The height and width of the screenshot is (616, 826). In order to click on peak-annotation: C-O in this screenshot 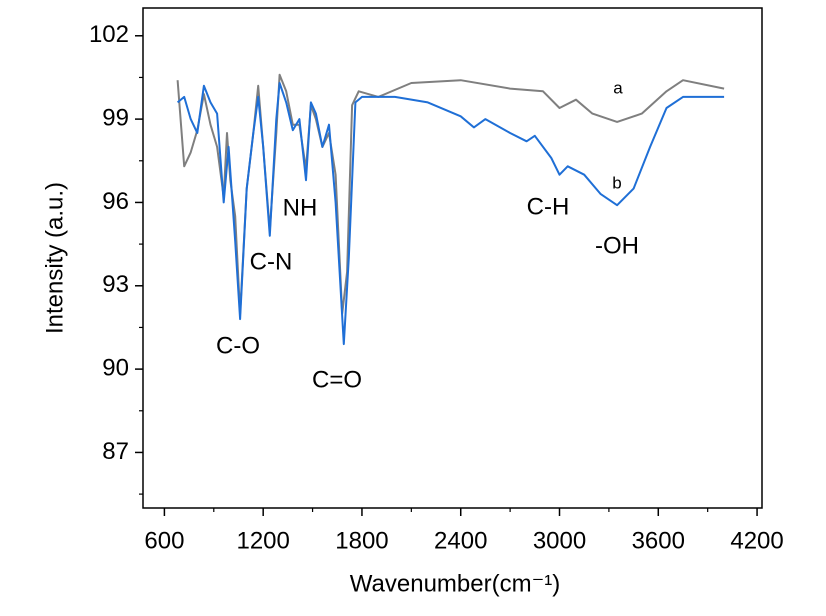, I will do `click(238, 345)`.